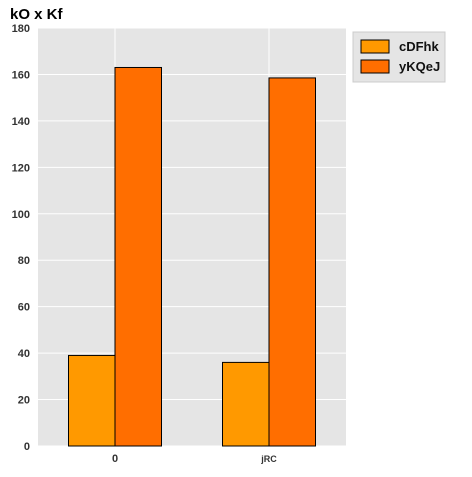 This screenshot has width=472, height=477. Describe the element at coordinates (27, 447) in the screenshot. I see `y-tick-label: 0` at that location.